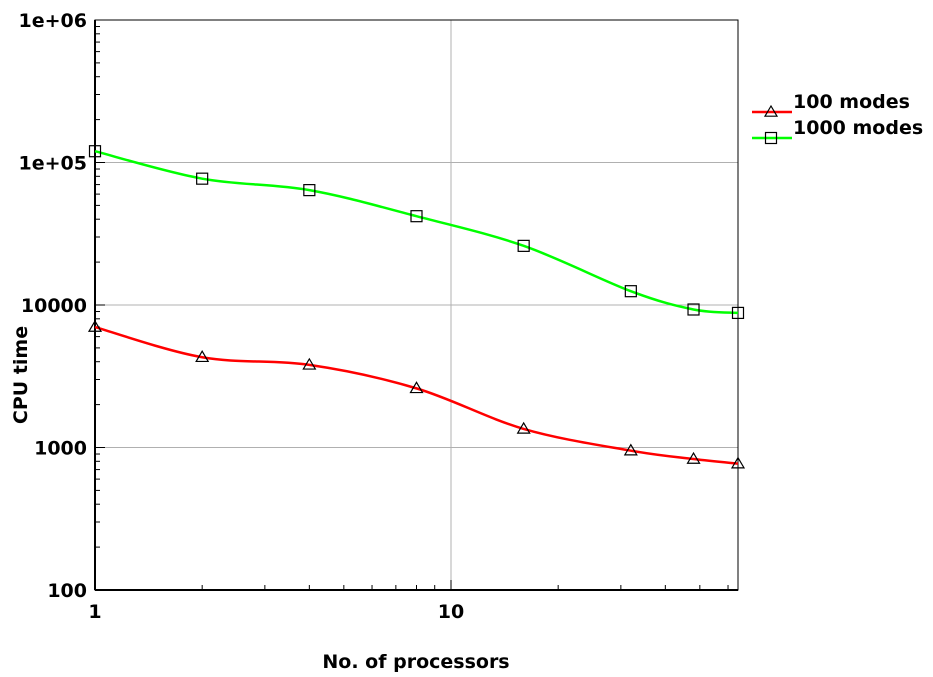  I want to click on y-tick-label: 10000, so click(54, 306).